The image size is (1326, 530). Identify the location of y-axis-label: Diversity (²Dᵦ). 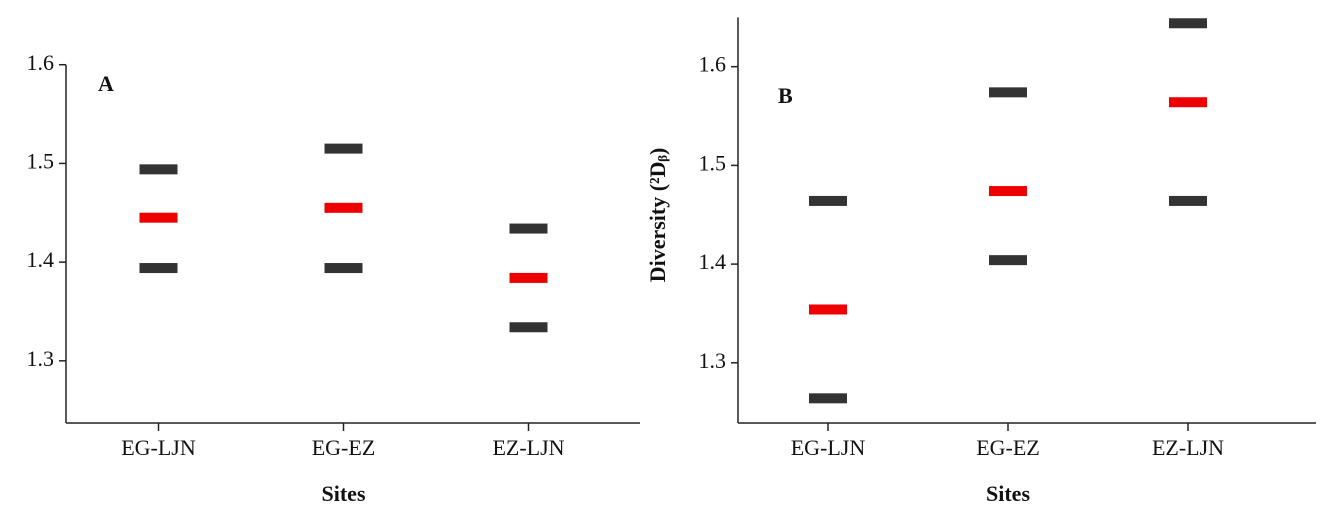
(657, 215).